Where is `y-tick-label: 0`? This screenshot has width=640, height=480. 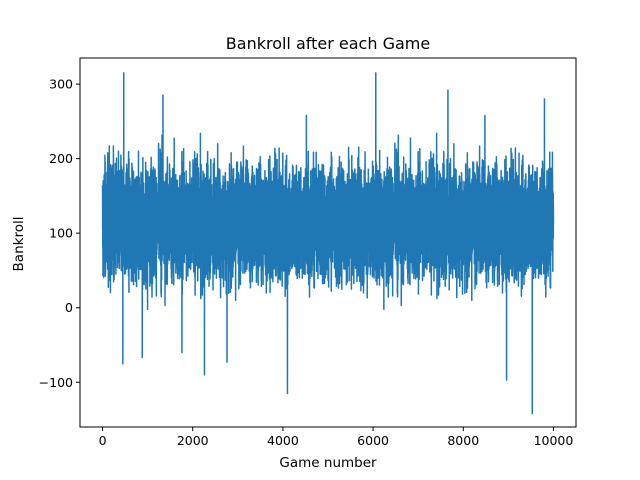
y-tick-label: 0 is located at coordinates (69, 307).